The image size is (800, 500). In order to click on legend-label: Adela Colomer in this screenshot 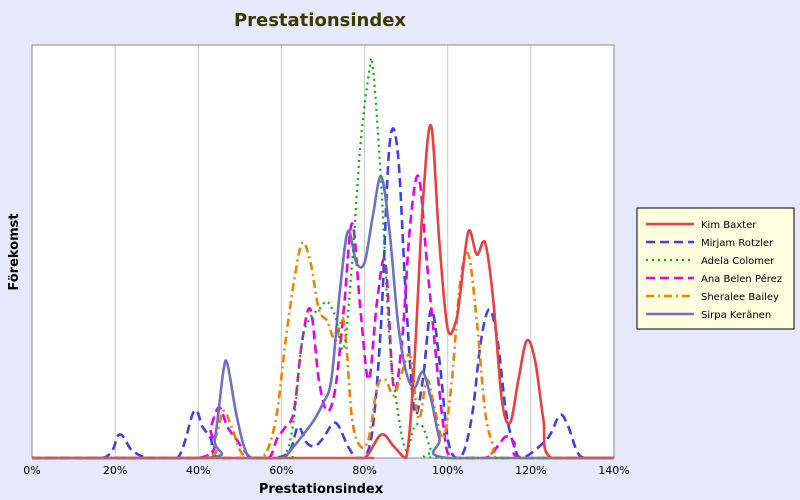, I will do `click(738, 261)`.